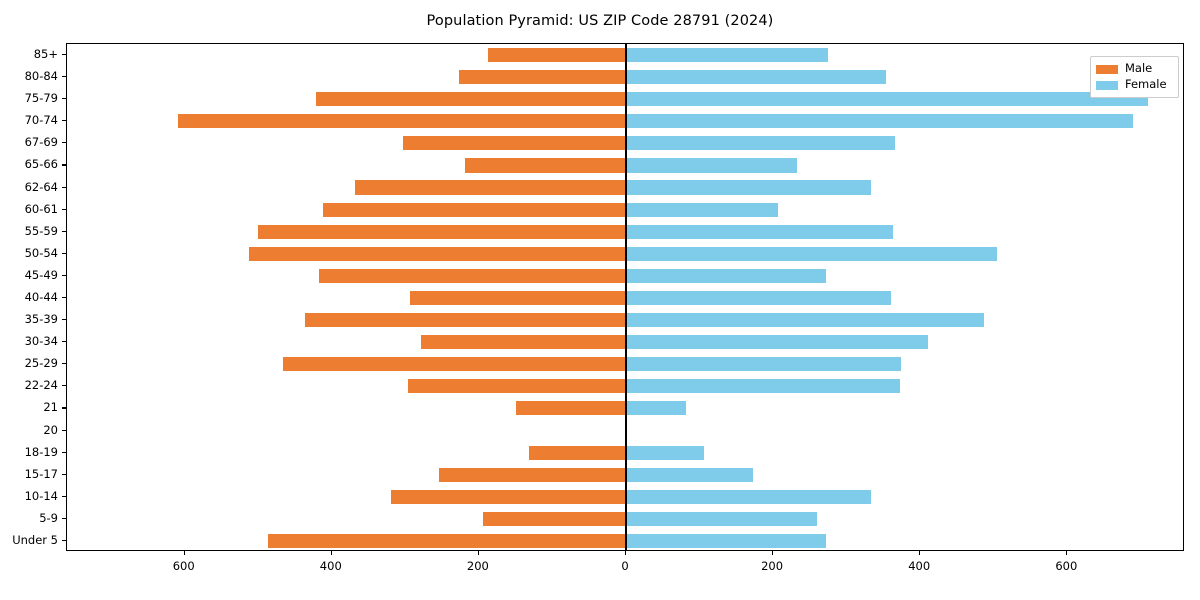 Image resolution: width=1200 pixels, height=600 pixels. What do you see at coordinates (41, 164) in the screenshot?
I see `y-tick-label: 65-66` at bounding box center [41, 164].